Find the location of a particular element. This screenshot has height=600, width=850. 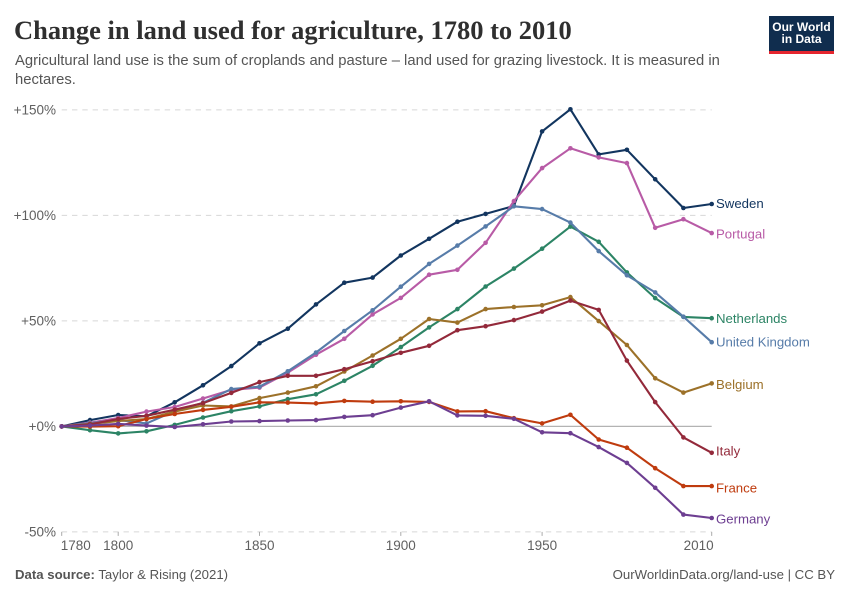

svg-text: +0% is located at coordinates (42, 426).